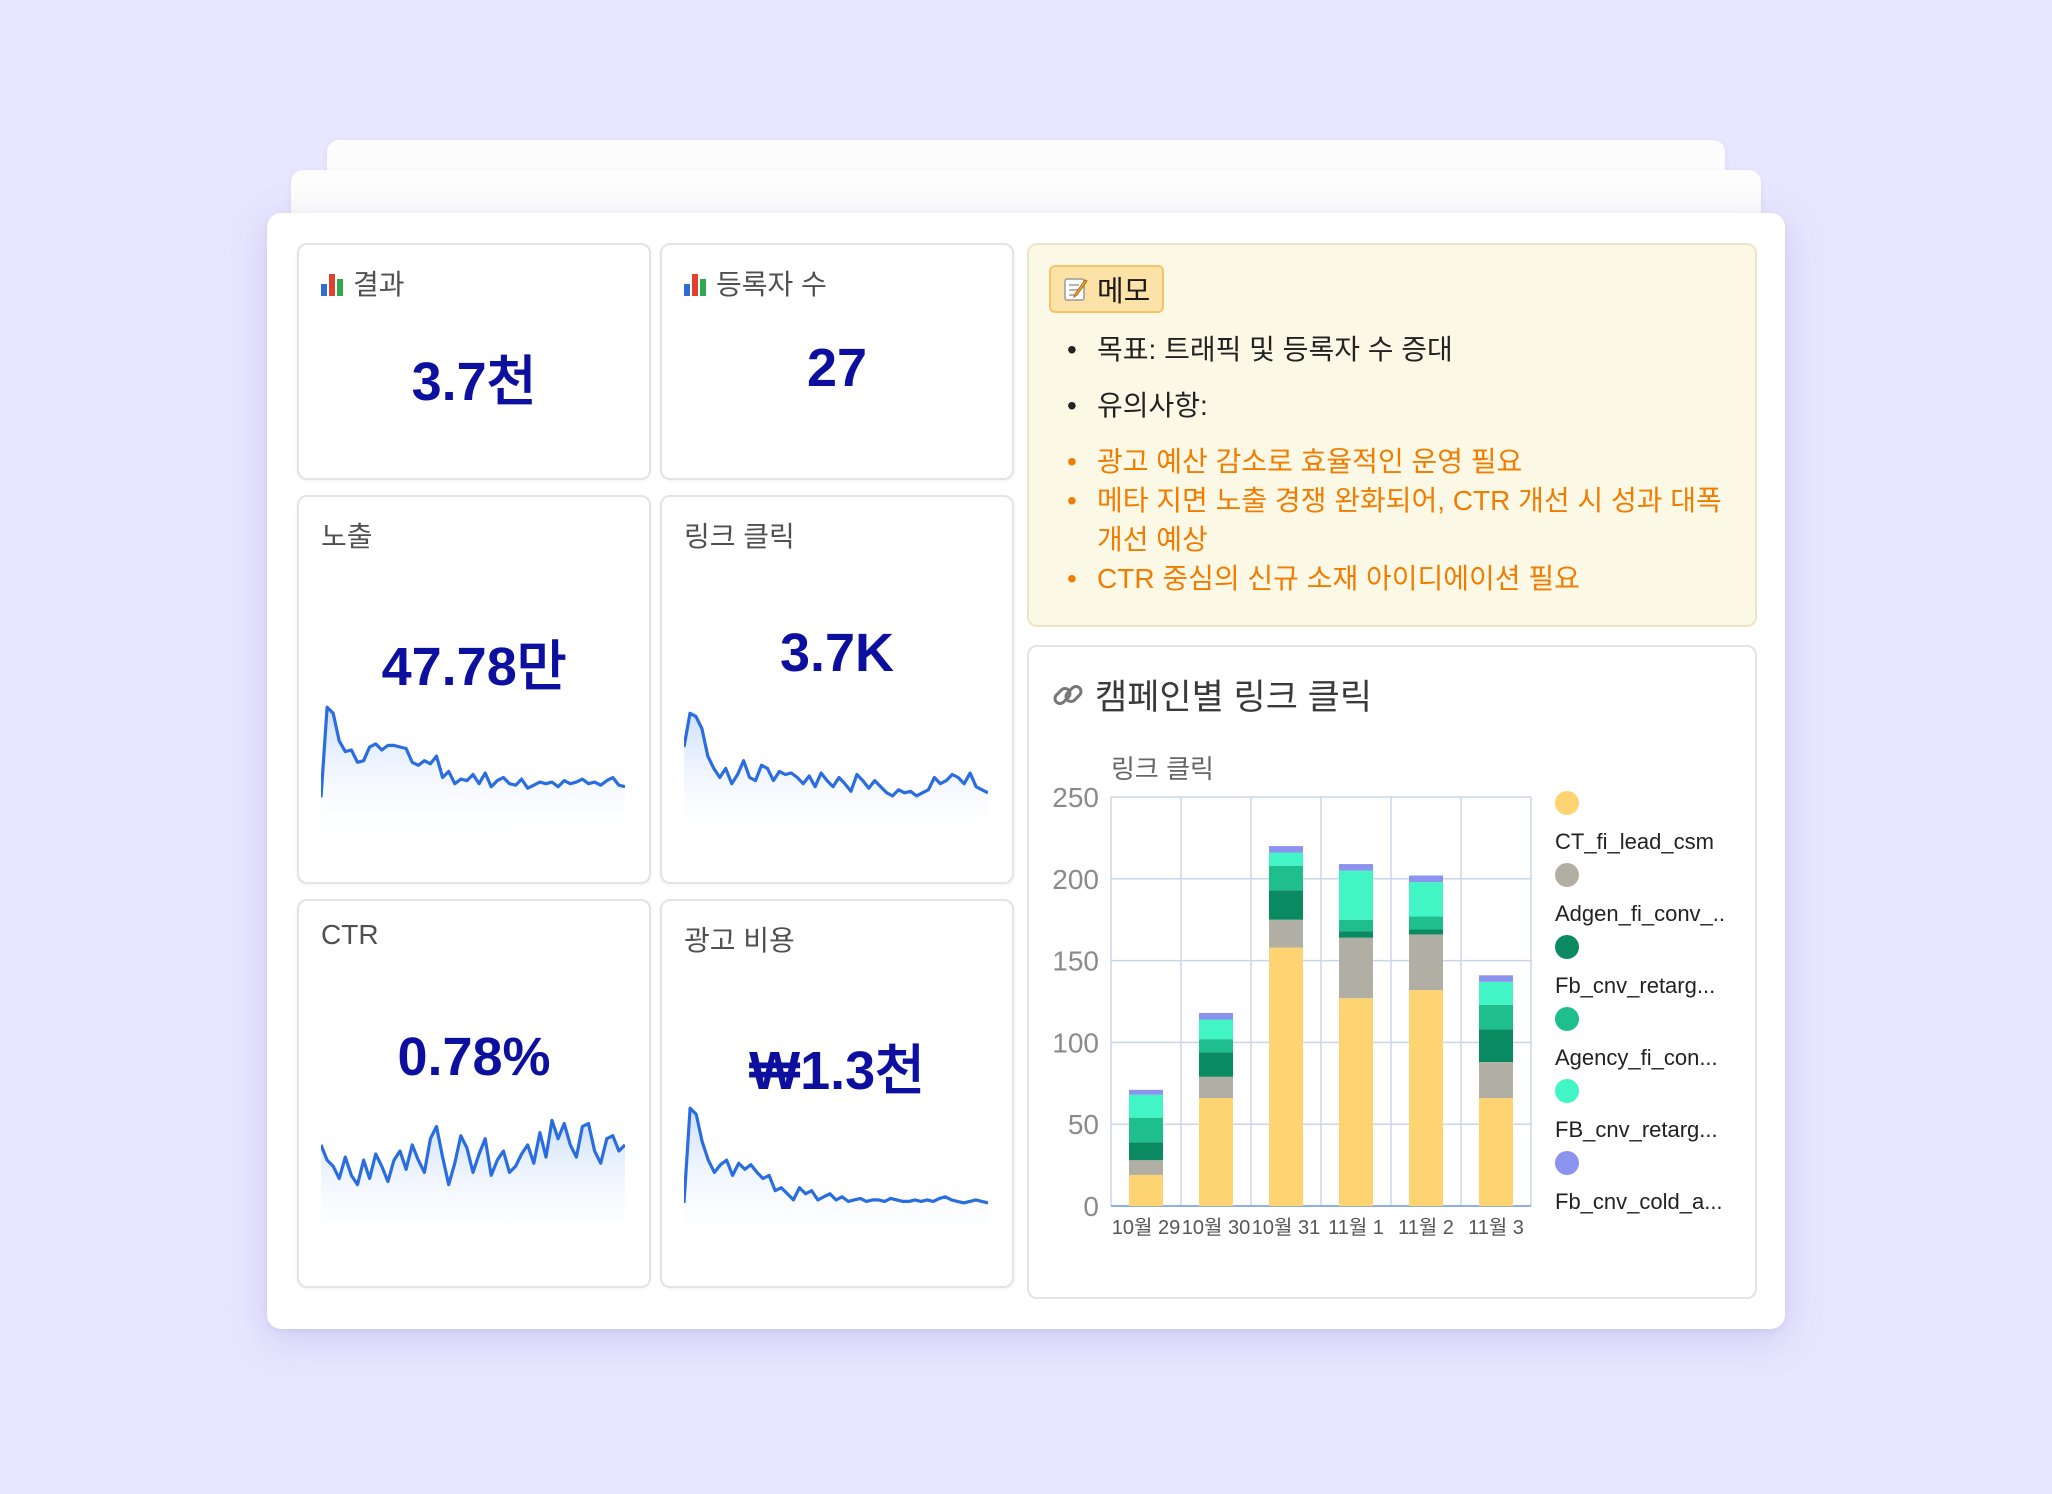 This screenshot has height=1494, width=2052. I want to click on legend-label: CT_fi_lead_csm, so click(1634, 841).